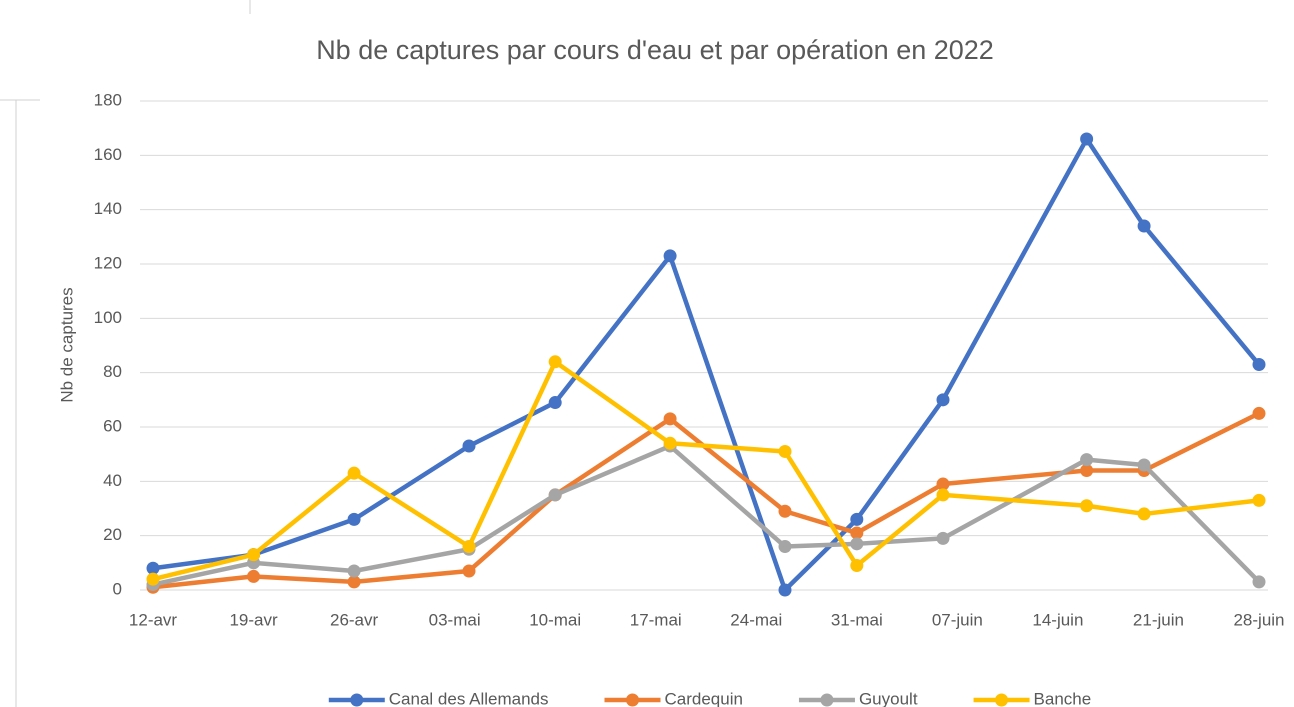 The height and width of the screenshot is (707, 1294). What do you see at coordinates (1057, 619) in the screenshot?
I see `x-tick-label: 14-juin` at bounding box center [1057, 619].